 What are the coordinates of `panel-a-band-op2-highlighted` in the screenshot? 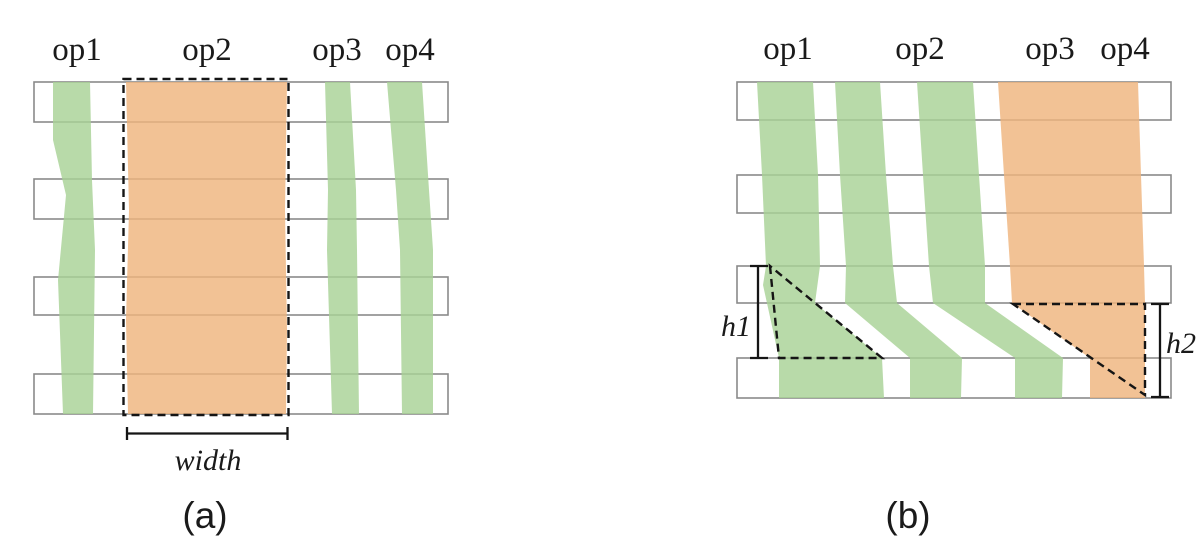 It's located at (206, 248).